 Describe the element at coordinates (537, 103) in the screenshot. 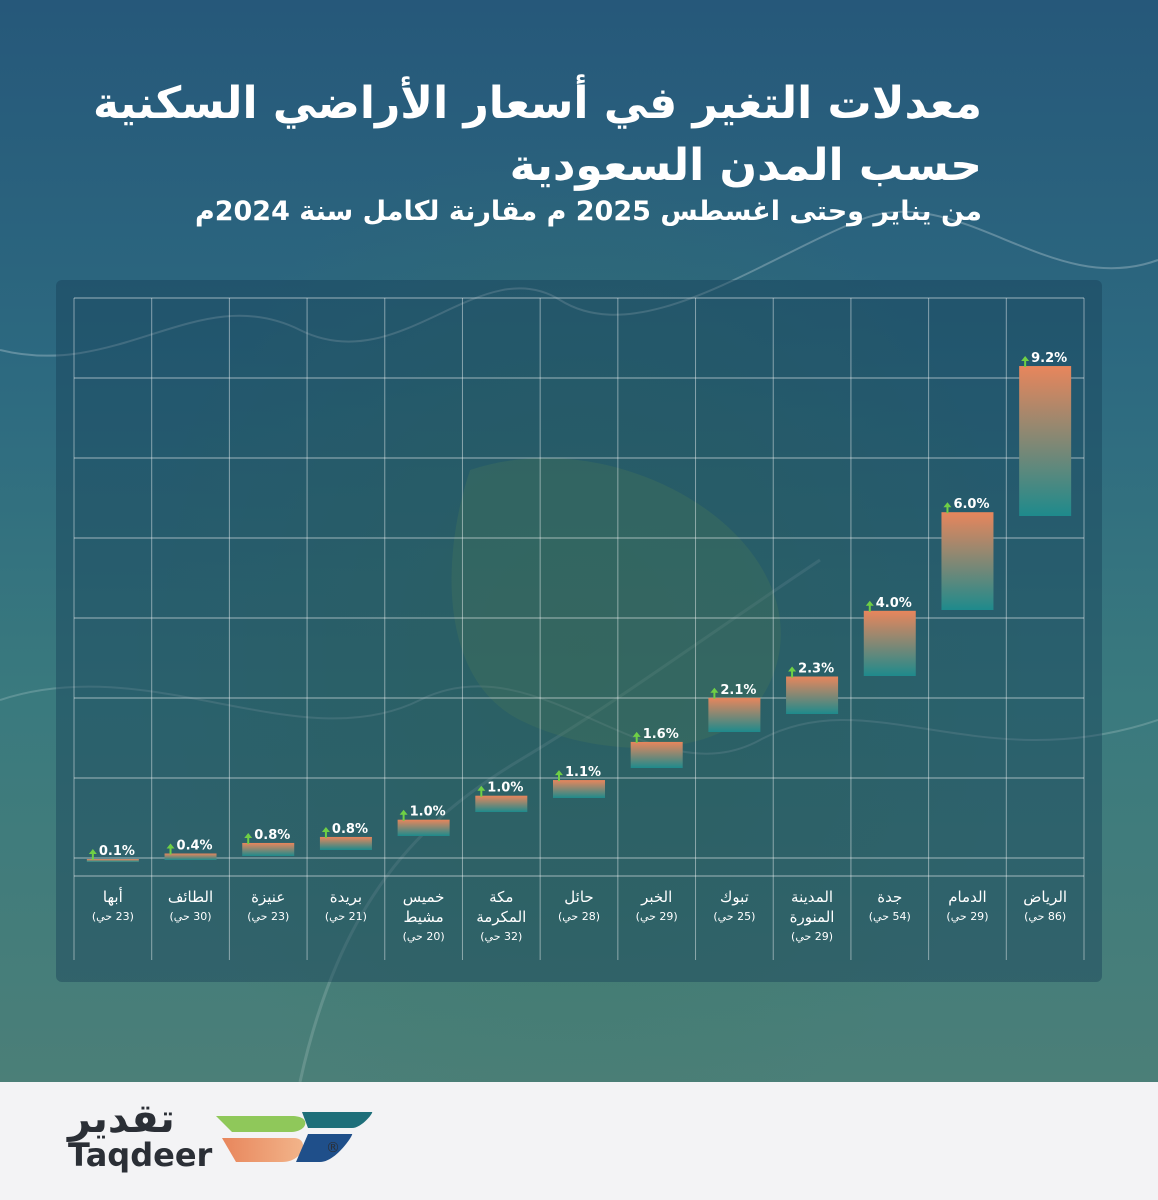

I see `chart-title-line-1: معدلات التغير في أسعار الأراضي السكنية` at that location.